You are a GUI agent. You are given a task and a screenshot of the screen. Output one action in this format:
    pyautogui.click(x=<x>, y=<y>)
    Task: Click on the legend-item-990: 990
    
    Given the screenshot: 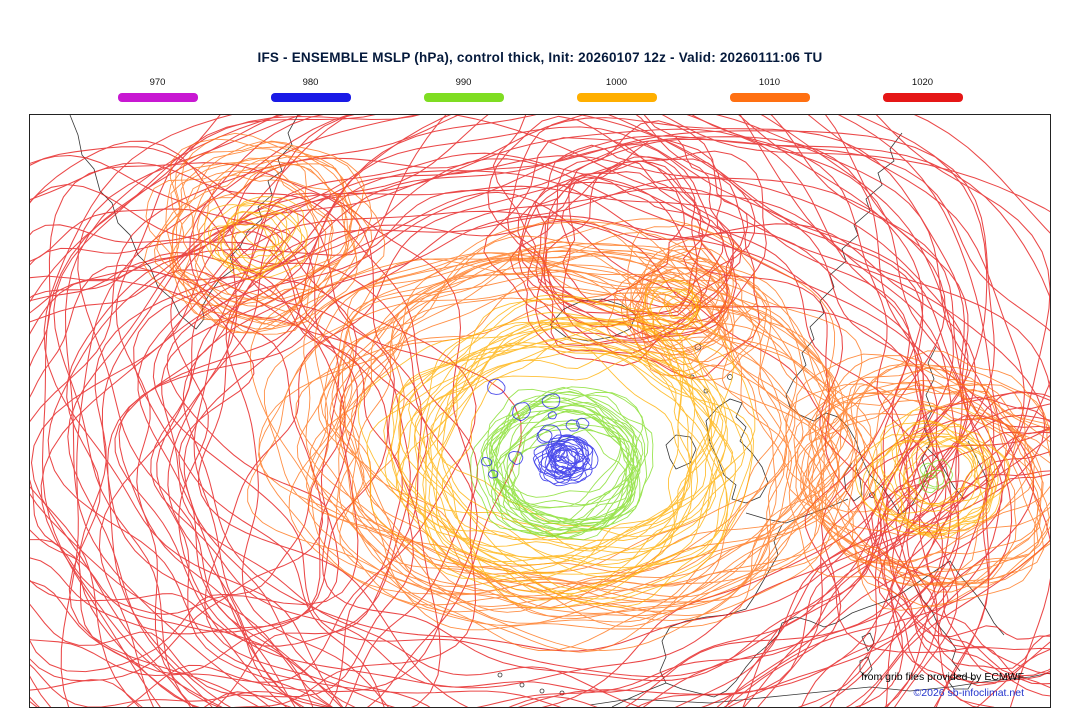 What is the action you would take?
    pyautogui.click(x=463, y=89)
    